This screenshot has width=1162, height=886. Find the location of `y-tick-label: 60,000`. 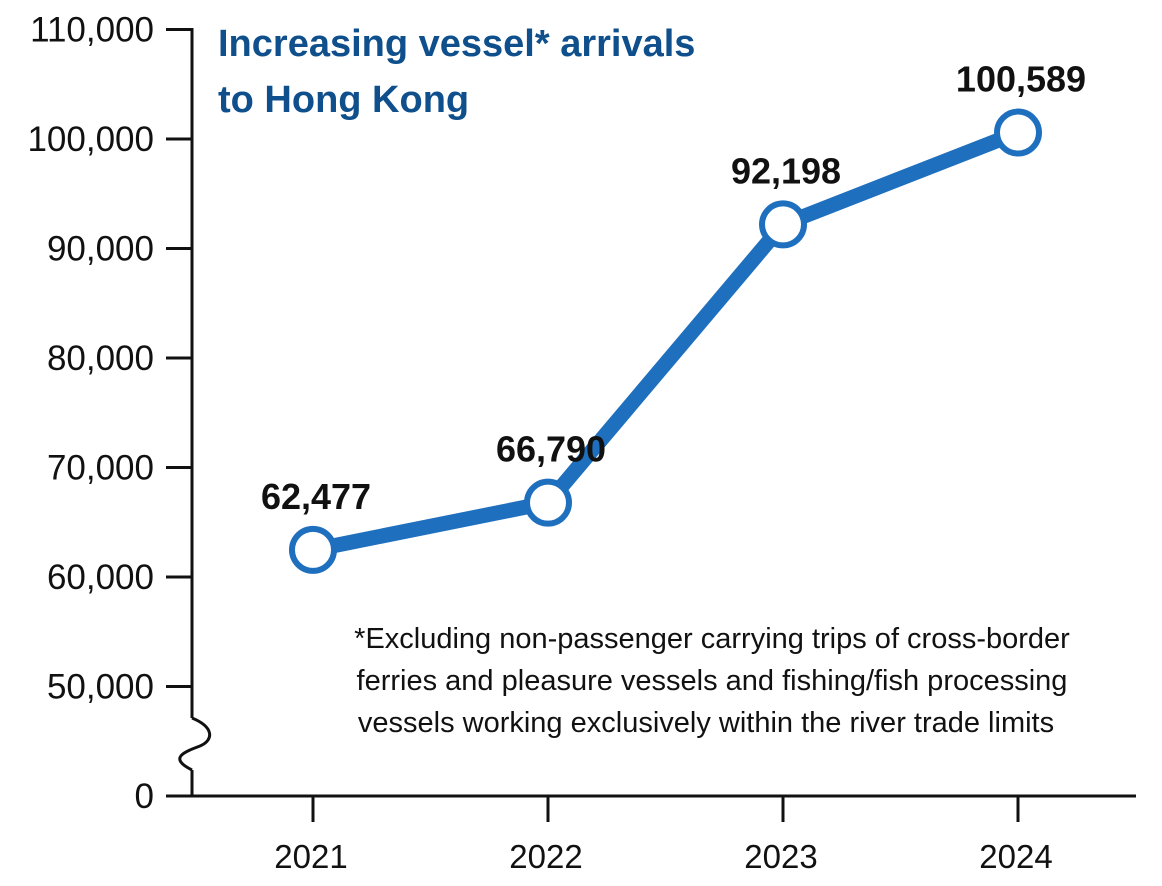

y-tick-label: 60,000 is located at coordinates (100, 577).